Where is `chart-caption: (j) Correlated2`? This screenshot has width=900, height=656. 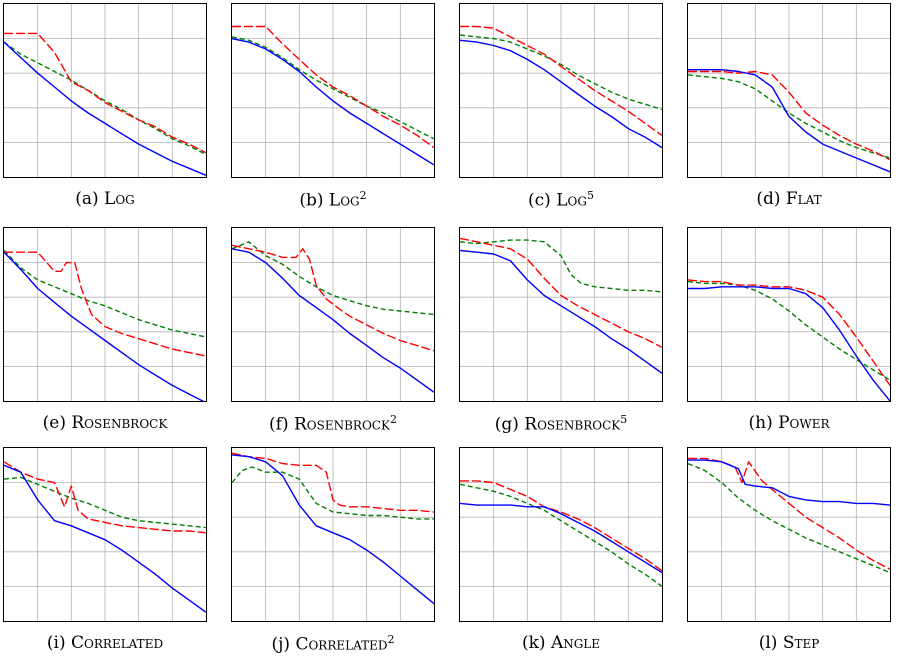
chart-caption: (j) Correlated2 is located at coordinates (333, 644).